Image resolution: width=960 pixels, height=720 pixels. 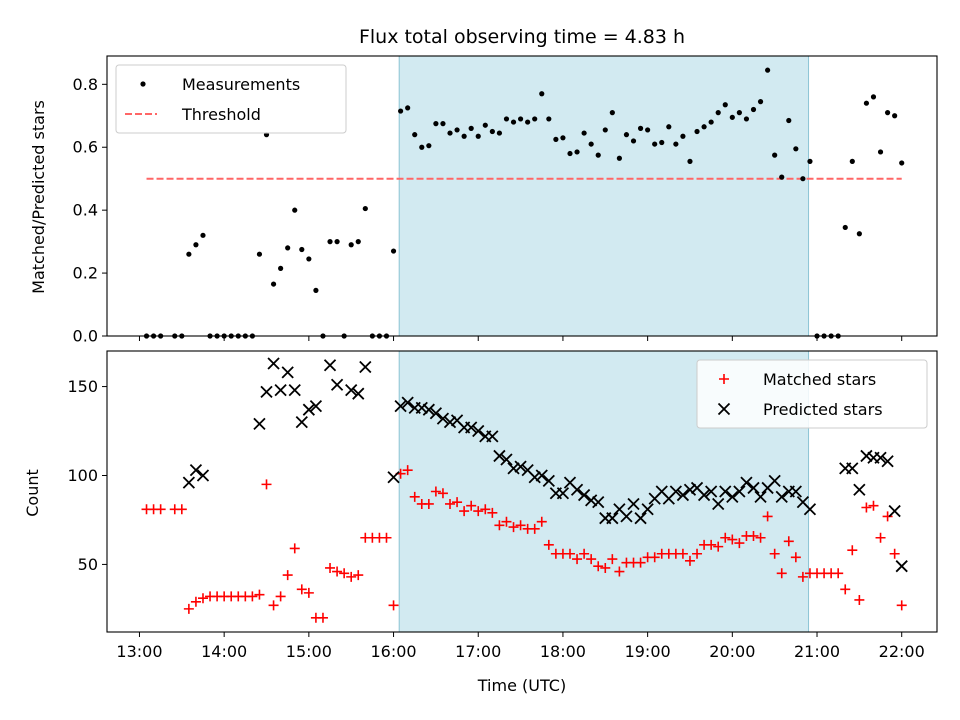 I want to click on legend-label: Measurements, so click(x=241, y=84).